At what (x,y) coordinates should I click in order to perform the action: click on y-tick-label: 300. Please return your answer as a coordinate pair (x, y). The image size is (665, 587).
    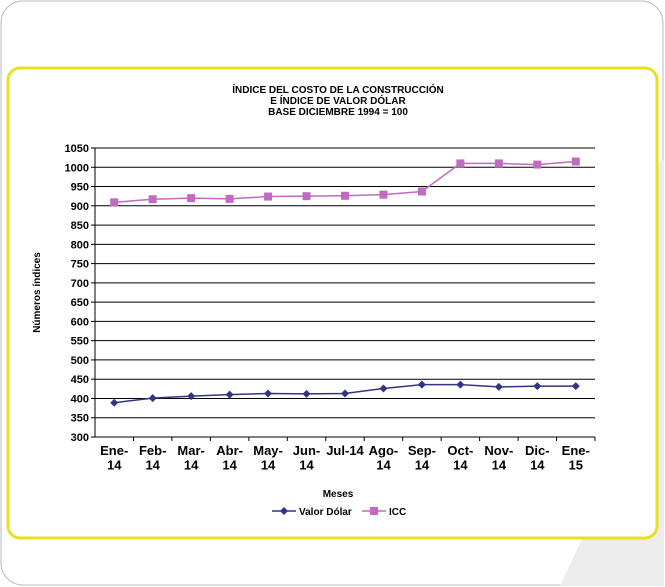
    Looking at the image, I should click on (80, 438).